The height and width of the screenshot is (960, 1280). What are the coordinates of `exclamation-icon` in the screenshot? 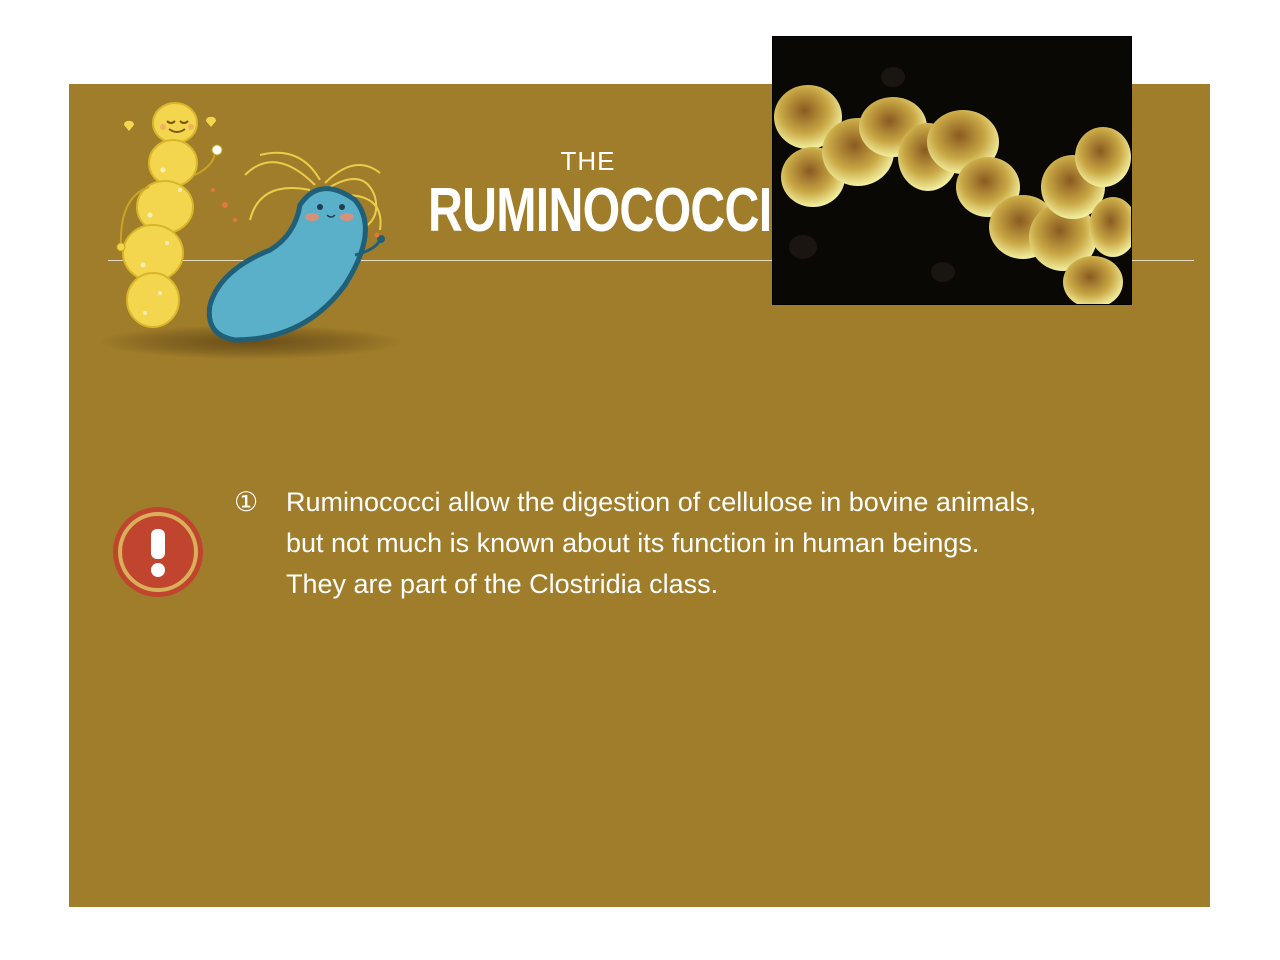 It's located at (158, 552).